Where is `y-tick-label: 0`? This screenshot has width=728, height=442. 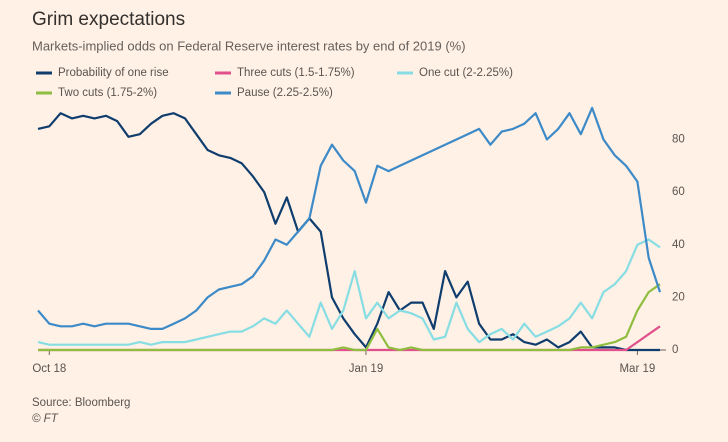 y-tick-label: 0 is located at coordinates (675, 350).